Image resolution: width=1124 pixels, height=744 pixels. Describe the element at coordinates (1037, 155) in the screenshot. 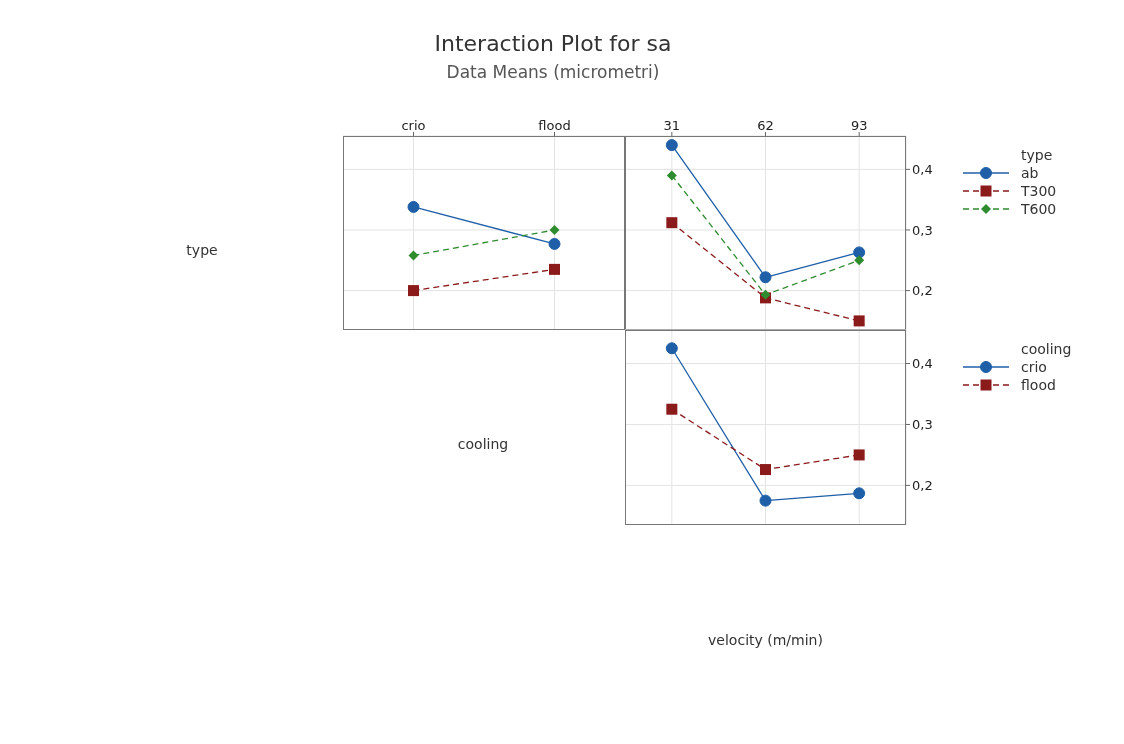

I see `legend-title: type` at that location.